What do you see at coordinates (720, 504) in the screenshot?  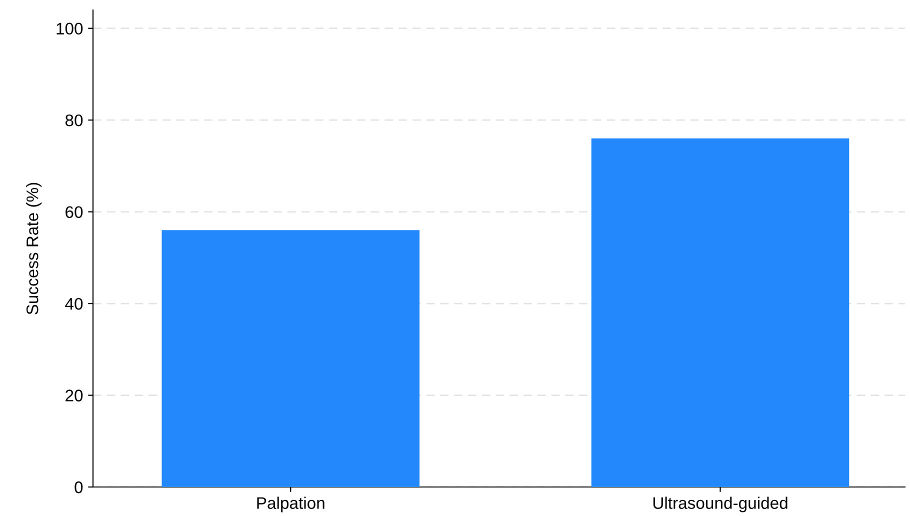 I see `x-tick-label: Ultrasound-guided` at bounding box center [720, 504].